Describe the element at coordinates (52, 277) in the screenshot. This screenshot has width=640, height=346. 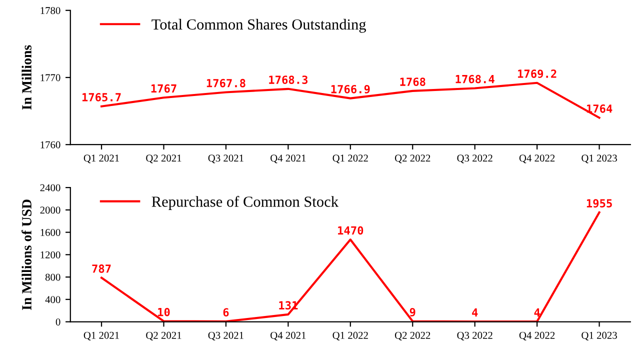
I see `y-tick-label: 800` at that location.